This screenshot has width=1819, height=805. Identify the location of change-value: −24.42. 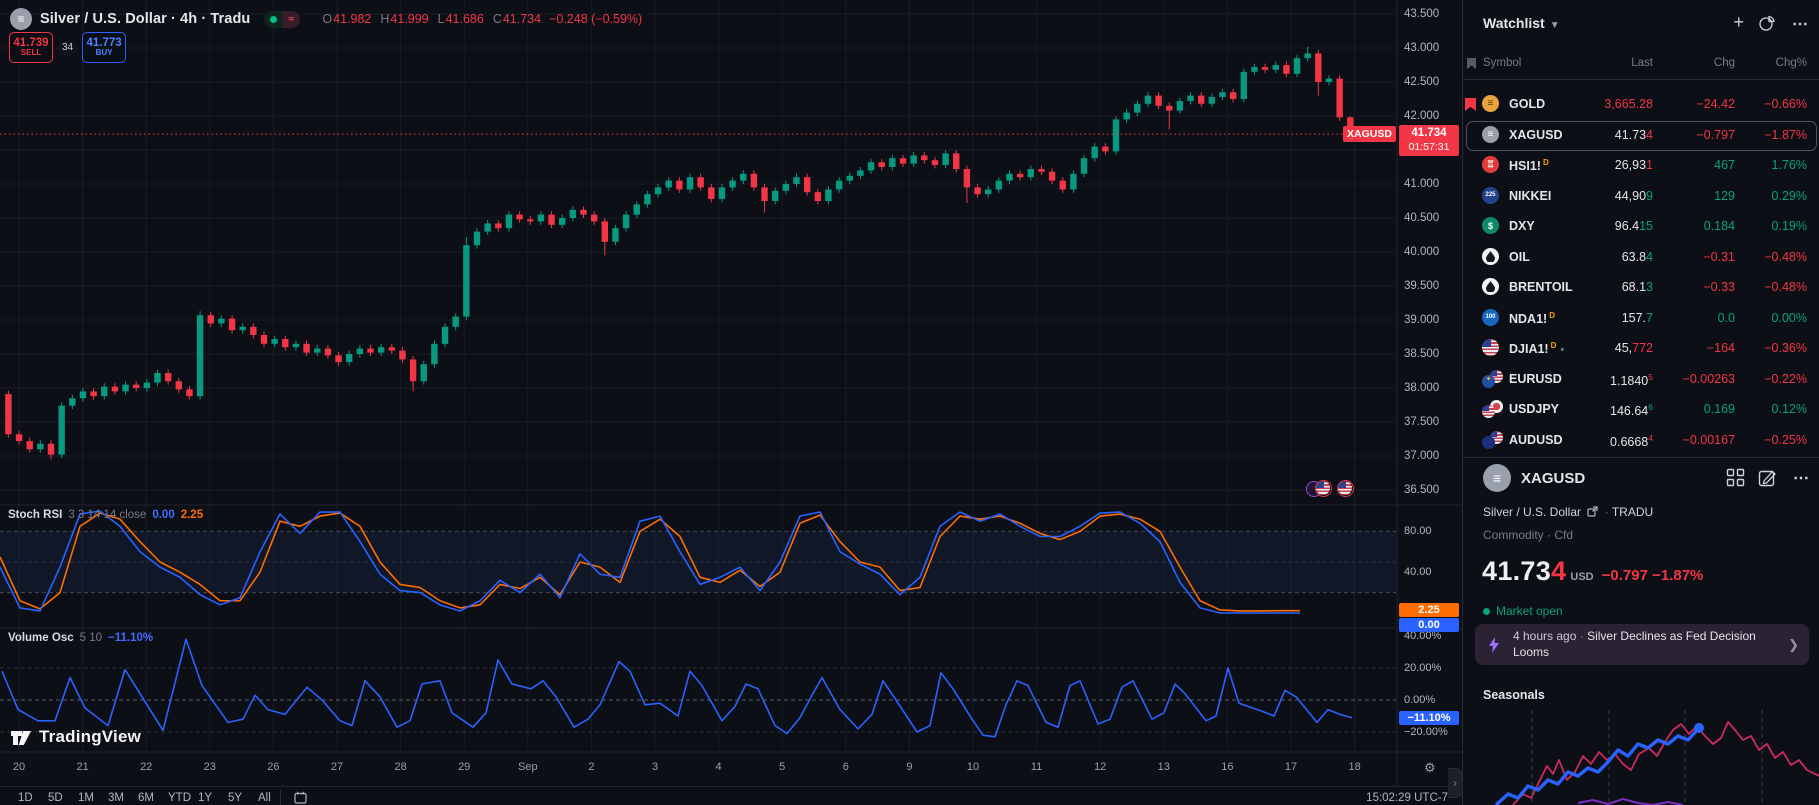
(1715, 104).